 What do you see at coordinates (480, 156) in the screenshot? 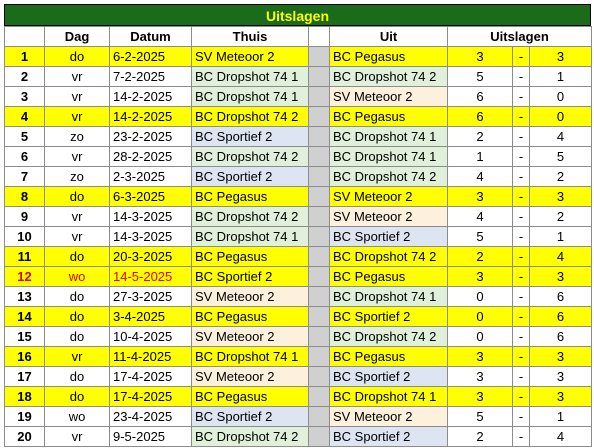
I see `cell-home-score: 1` at bounding box center [480, 156].